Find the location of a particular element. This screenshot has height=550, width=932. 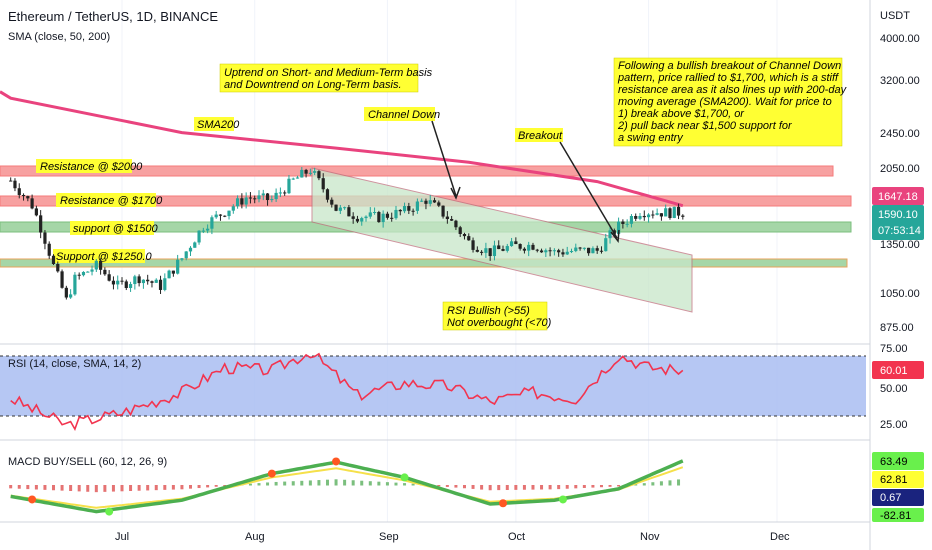

rsi-tick-75: 75.00 is located at coordinates (894, 349).